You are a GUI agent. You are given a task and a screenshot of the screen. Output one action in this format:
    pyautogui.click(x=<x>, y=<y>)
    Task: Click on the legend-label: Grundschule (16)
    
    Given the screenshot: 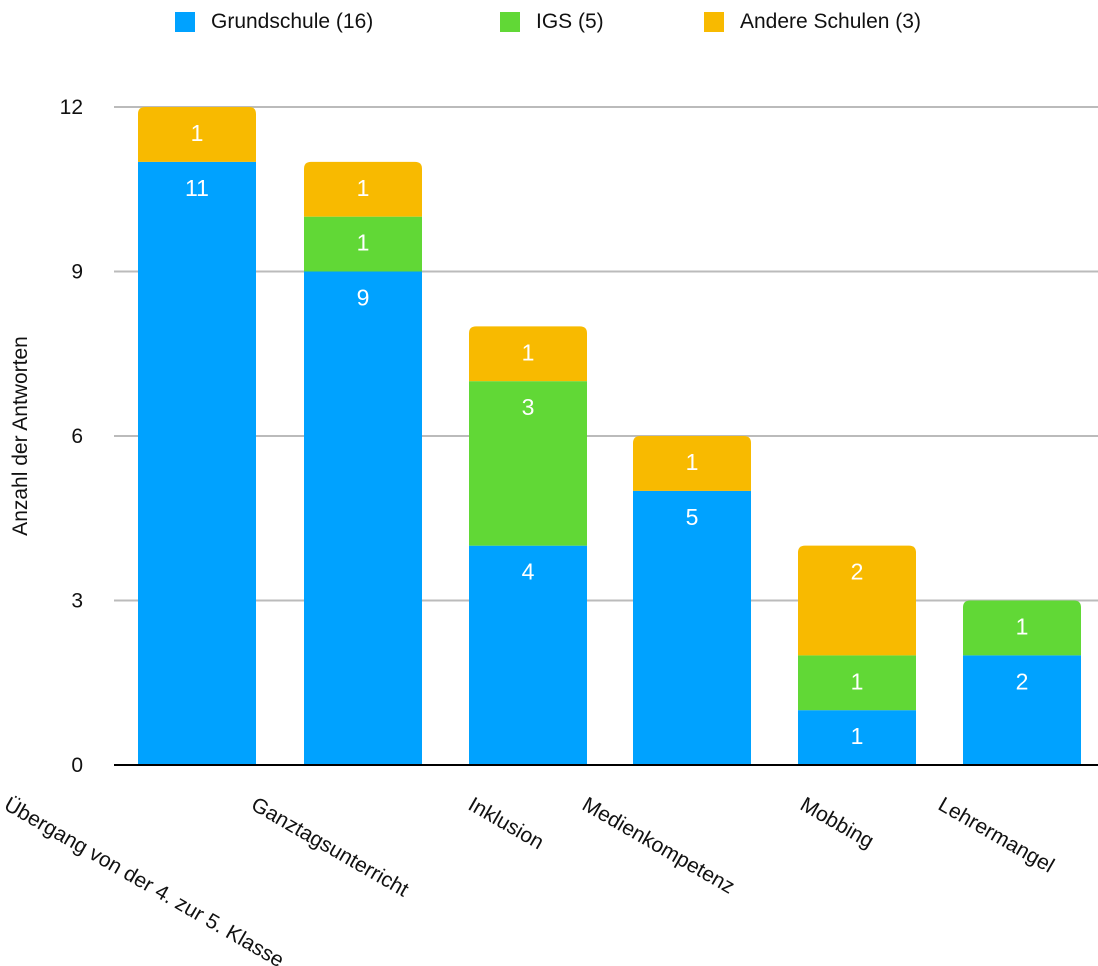 What is the action you would take?
    pyautogui.click(x=292, y=21)
    